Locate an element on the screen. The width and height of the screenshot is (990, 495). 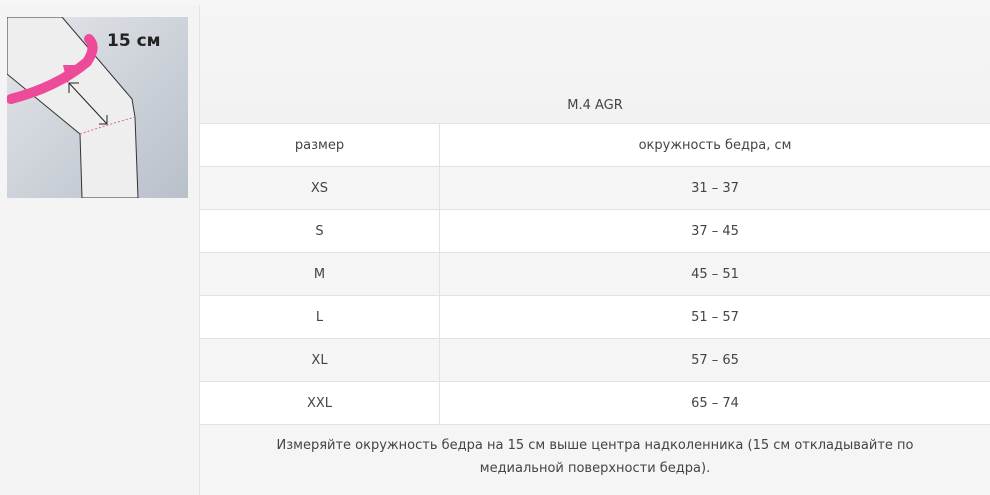
size-cell: L is located at coordinates (320, 317).